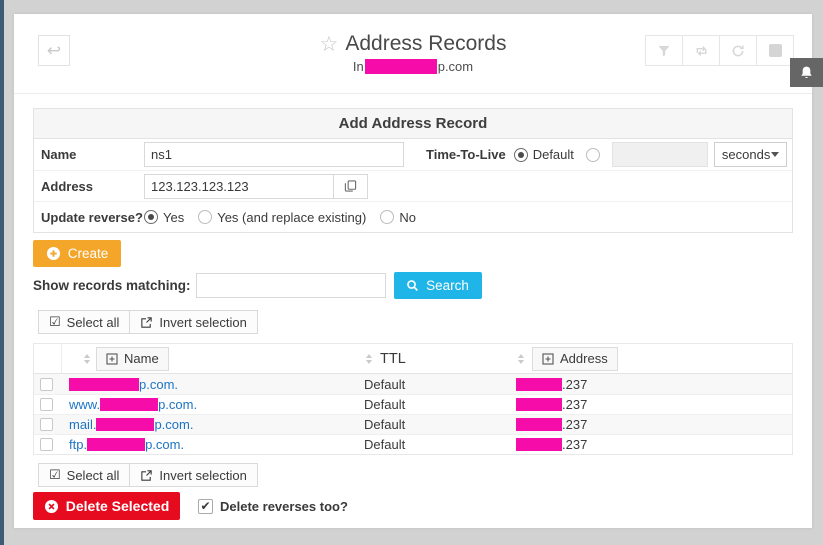  Describe the element at coordinates (205, 217) in the screenshot. I see `update-reverse-replace-radio` at that location.